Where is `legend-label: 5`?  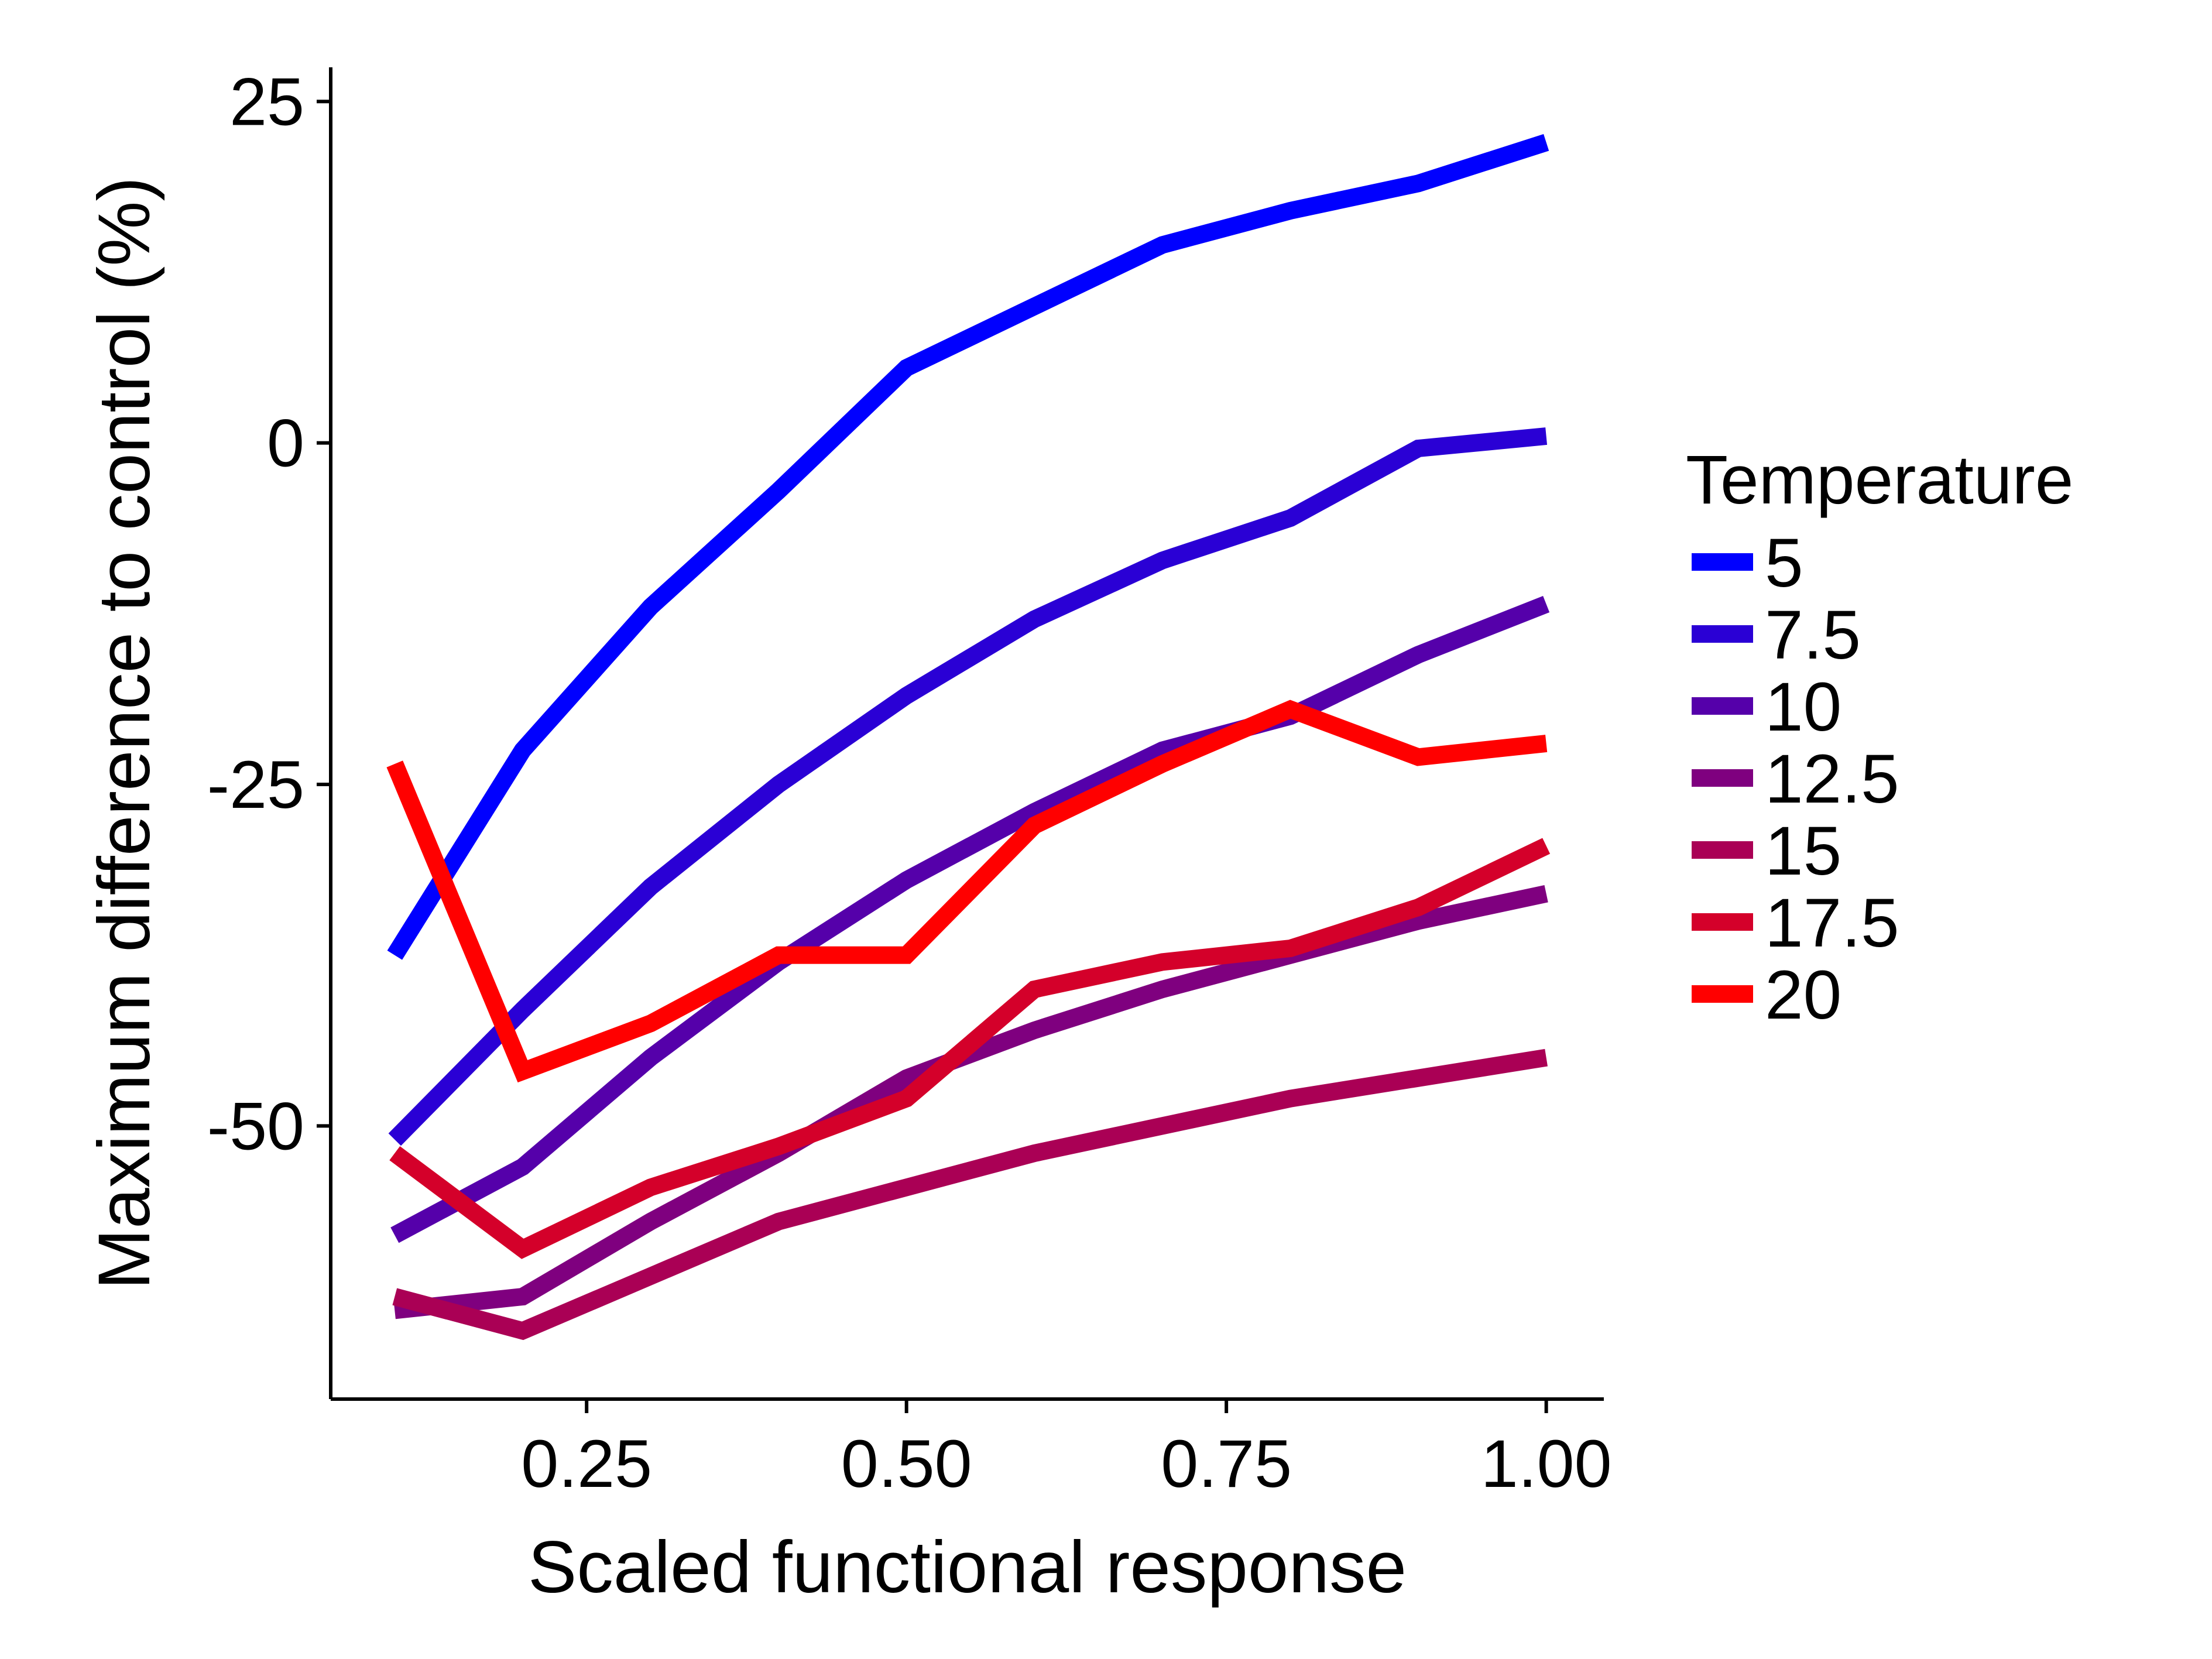
legend-label: 5 is located at coordinates (1784, 563).